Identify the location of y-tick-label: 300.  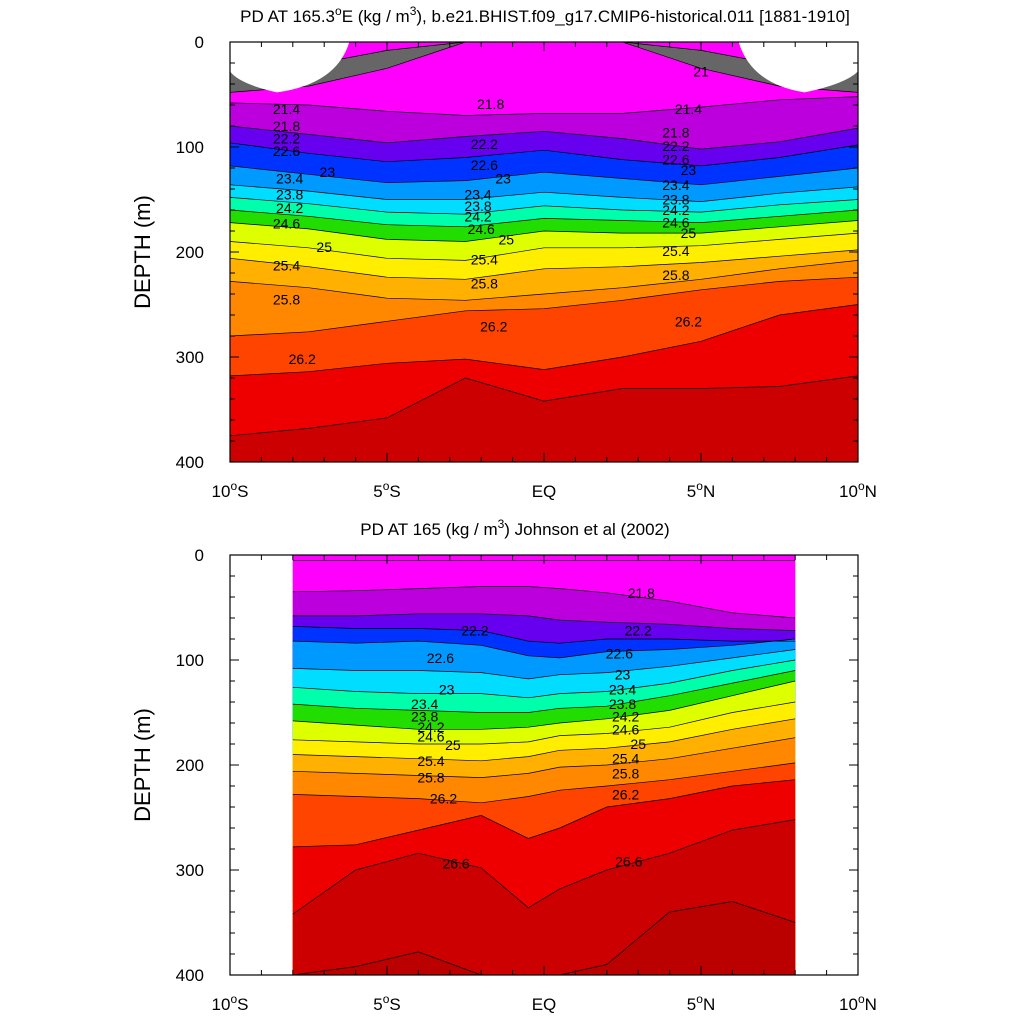
(190, 870).